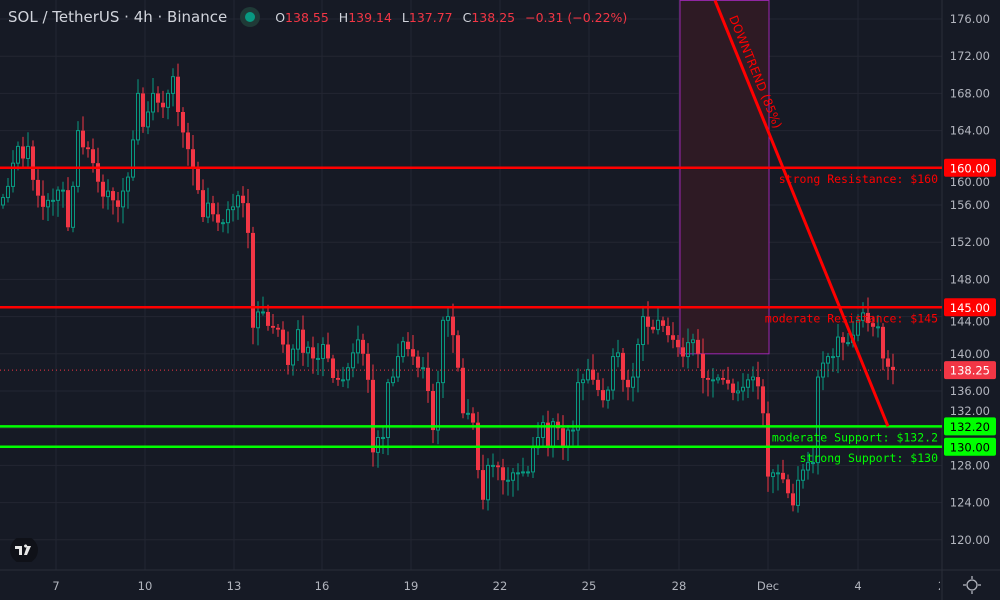 The image size is (1000, 600). What do you see at coordinates (405, 17) in the screenshot?
I see `low-label: L` at bounding box center [405, 17].